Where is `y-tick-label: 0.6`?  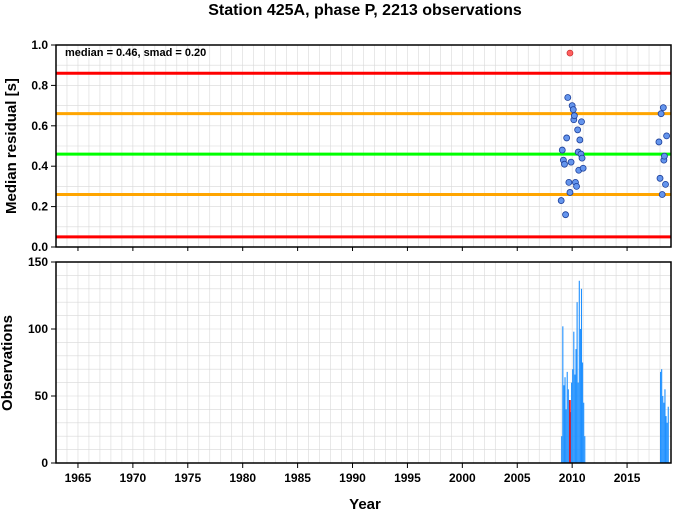 y-tick-label: 0.6 is located at coordinates (39, 126).